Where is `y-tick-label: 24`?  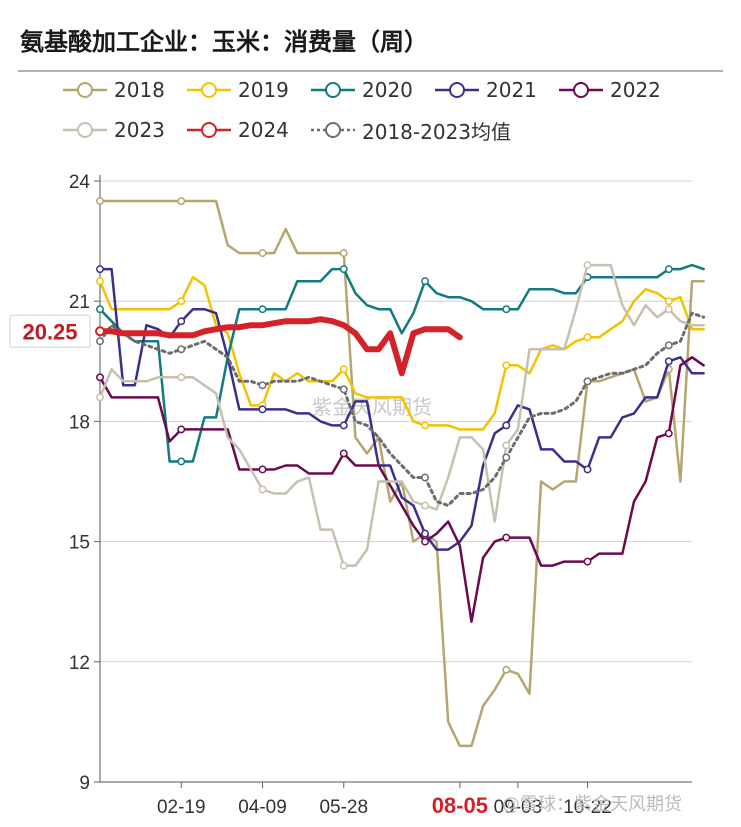 y-tick-label: 24 is located at coordinates (80, 182).